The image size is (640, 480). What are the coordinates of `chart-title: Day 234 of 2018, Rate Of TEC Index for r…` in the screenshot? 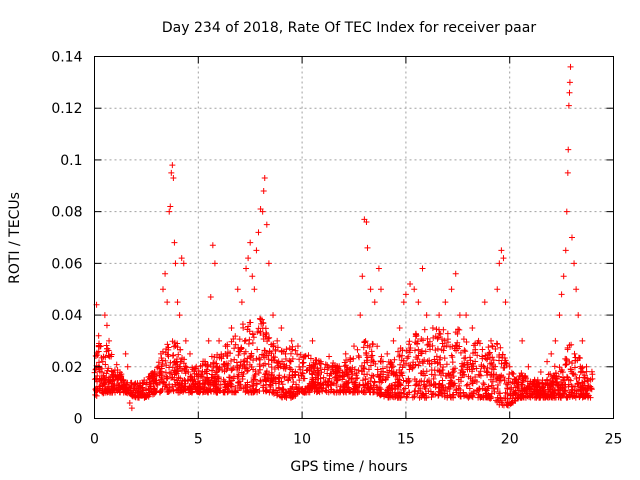 It's located at (349, 28).